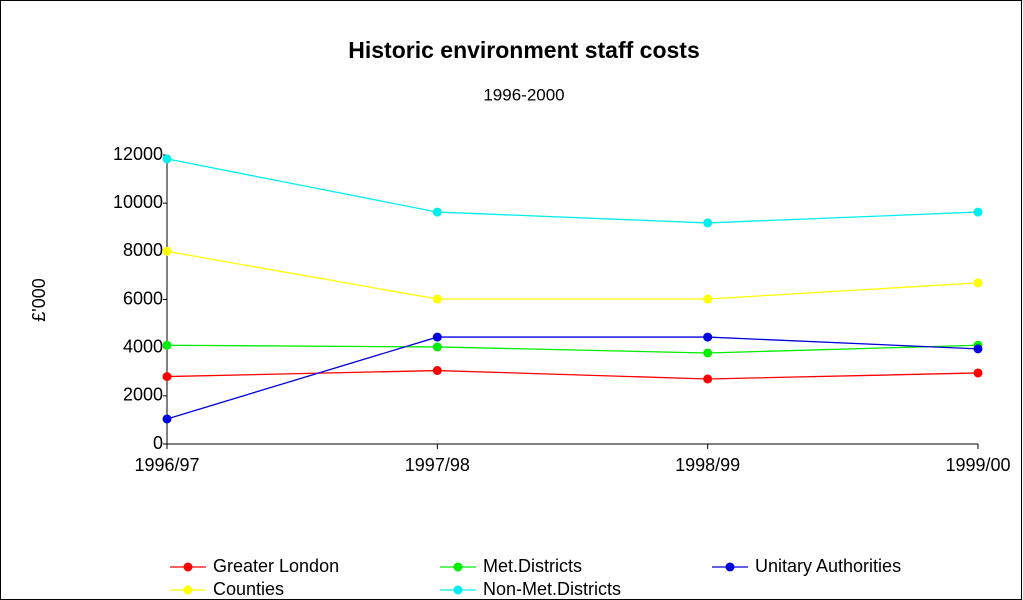  What do you see at coordinates (158, 443) in the screenshot?
I see `y-tick-label: 0` at bounding box center [158, 443].